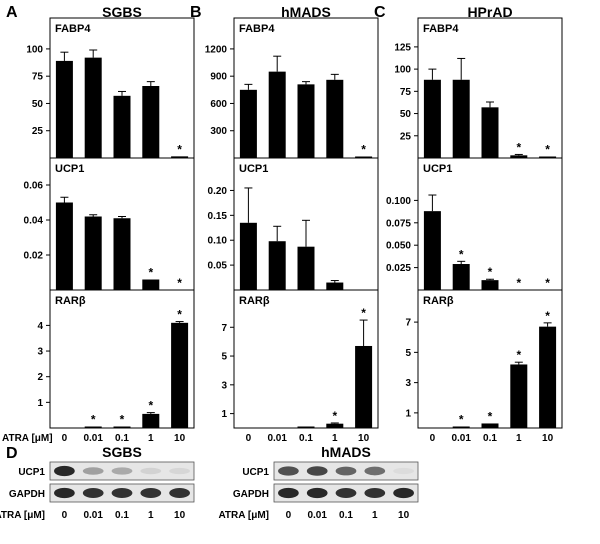 The image size is (600, 544). I want to click on y-tick-label: 300, so click(218, 131).